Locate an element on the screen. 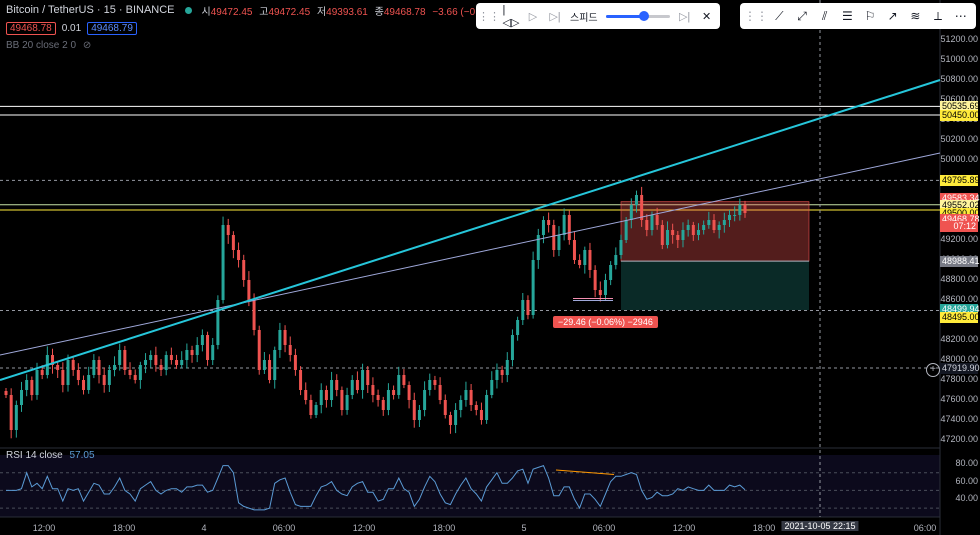 This screenshot has width=980, height=535. speed-slider is located at coordinates (637, 15).